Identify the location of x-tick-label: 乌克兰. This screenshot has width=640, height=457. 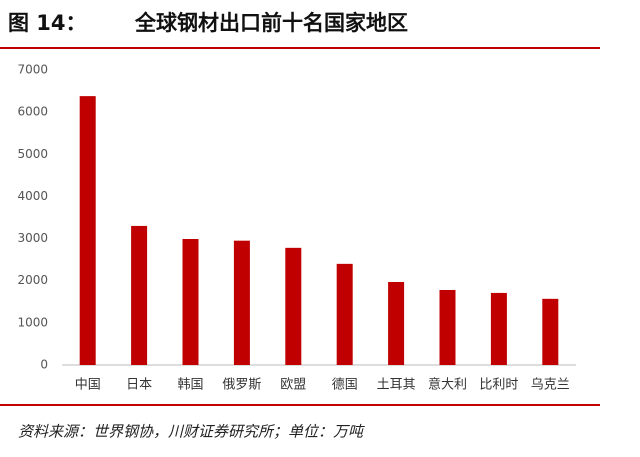
(550, 385).